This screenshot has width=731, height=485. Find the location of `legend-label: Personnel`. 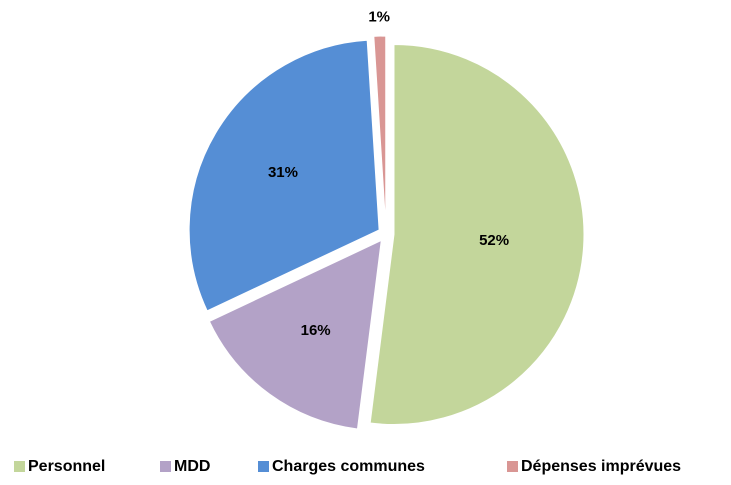

legend-label: Personnel is located at coordinates (66, 466).